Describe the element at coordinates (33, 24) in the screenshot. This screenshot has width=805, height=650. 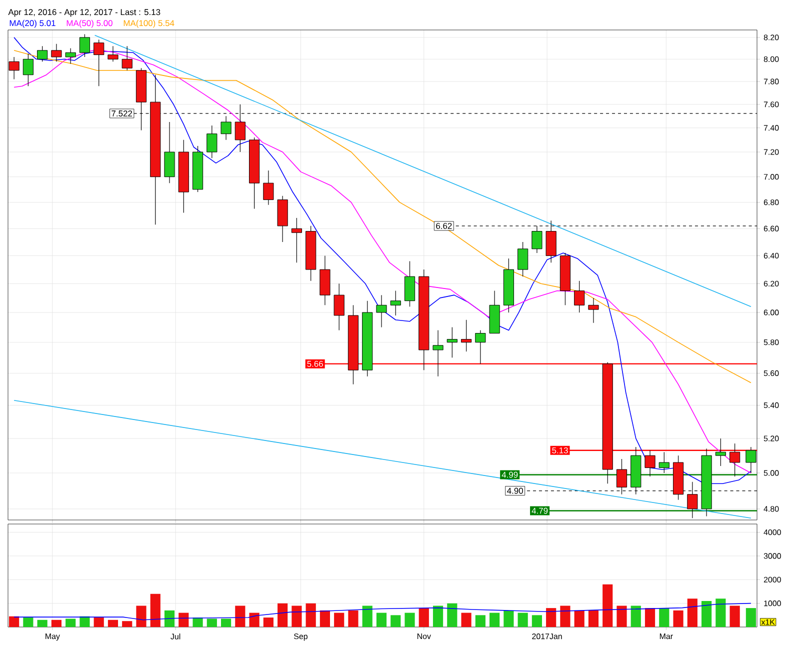
I see `series-label: MA(20) 5.01` at that location.